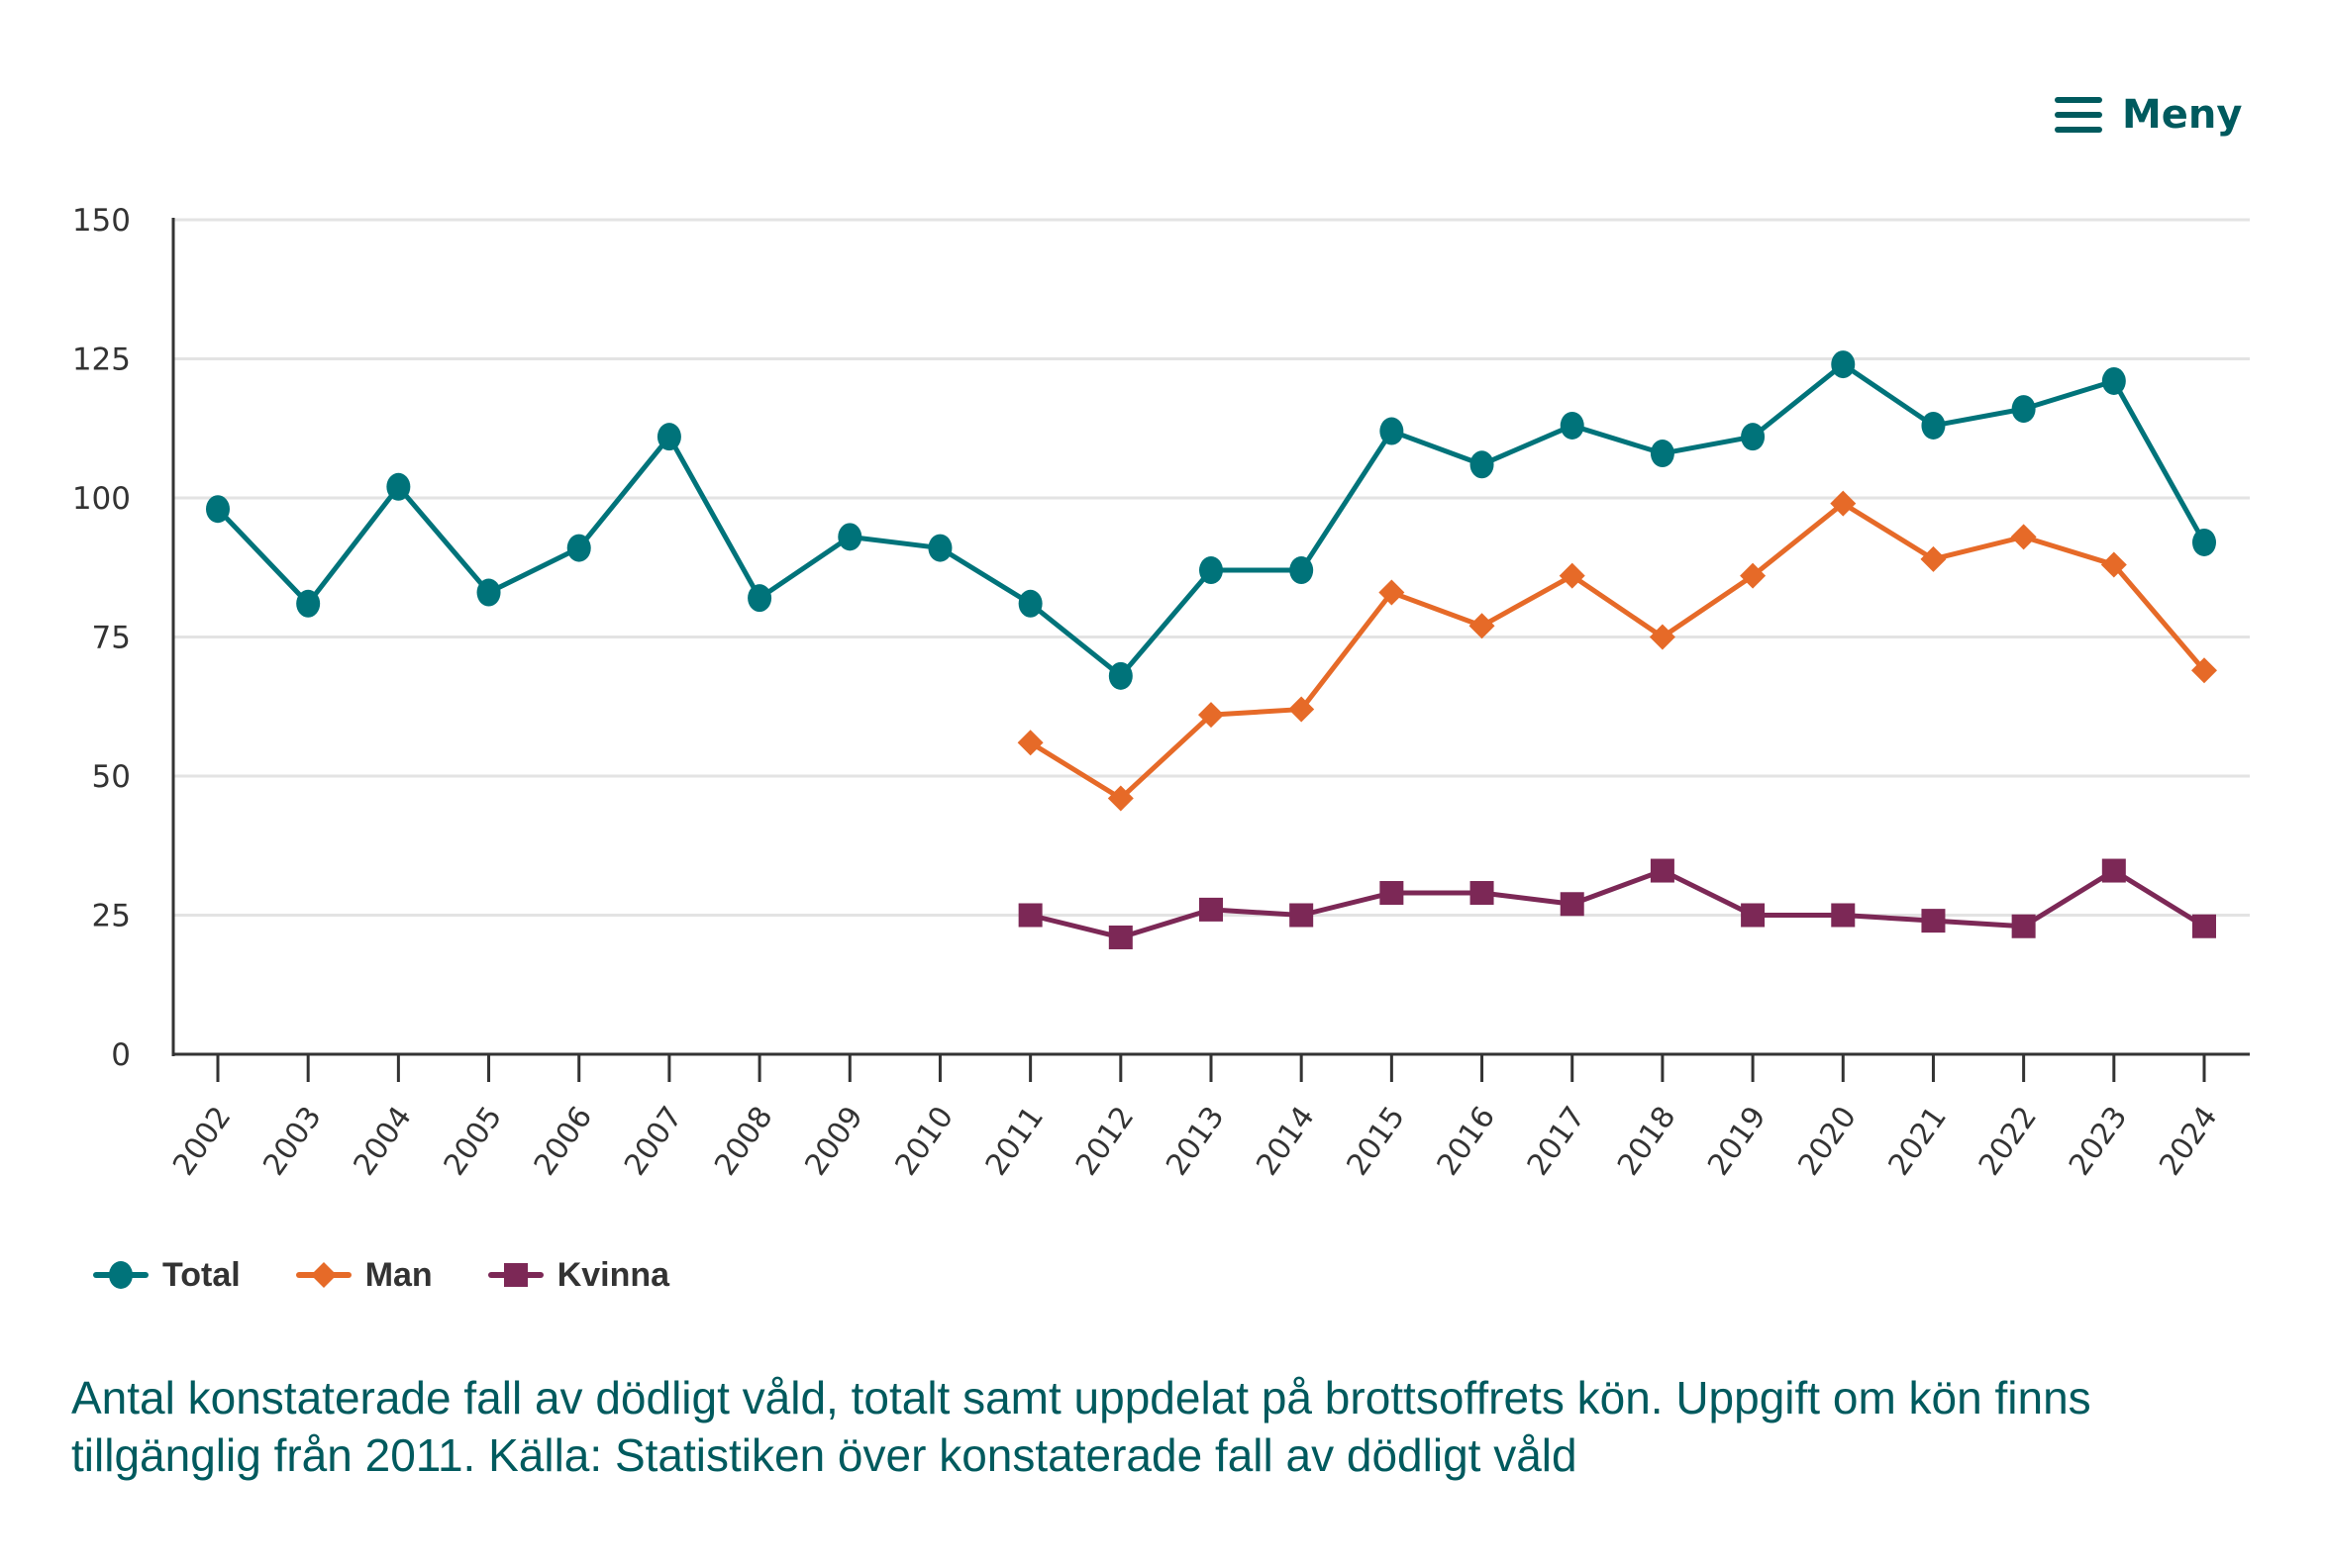  I want to click on y-tick-label: 25, so click(111, 916).